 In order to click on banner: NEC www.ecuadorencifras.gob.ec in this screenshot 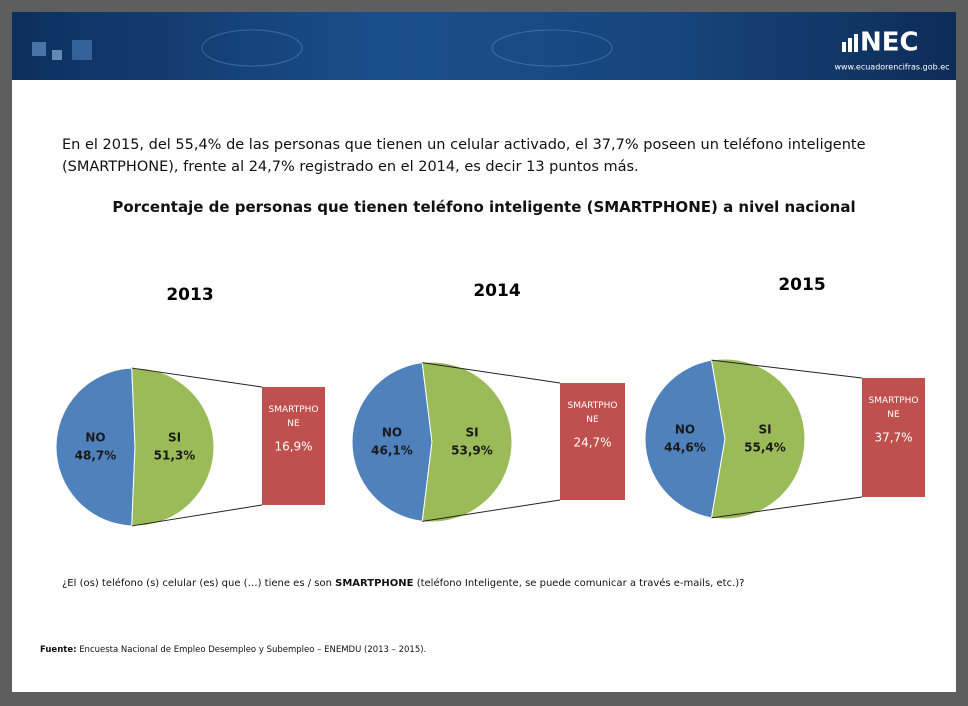, I will do `click(484, 46)`.